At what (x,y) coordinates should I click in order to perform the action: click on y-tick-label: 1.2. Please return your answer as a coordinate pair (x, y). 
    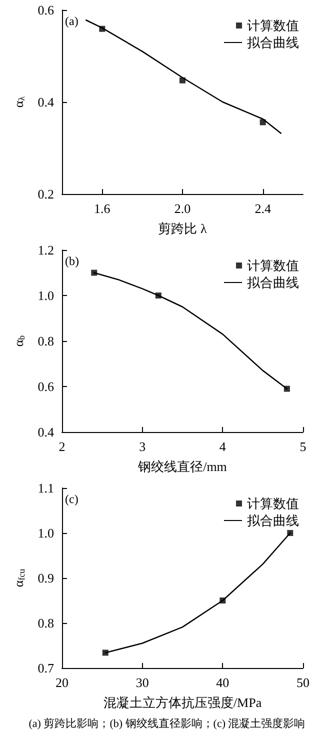
    Looking at the image, I should click on (46, 250).